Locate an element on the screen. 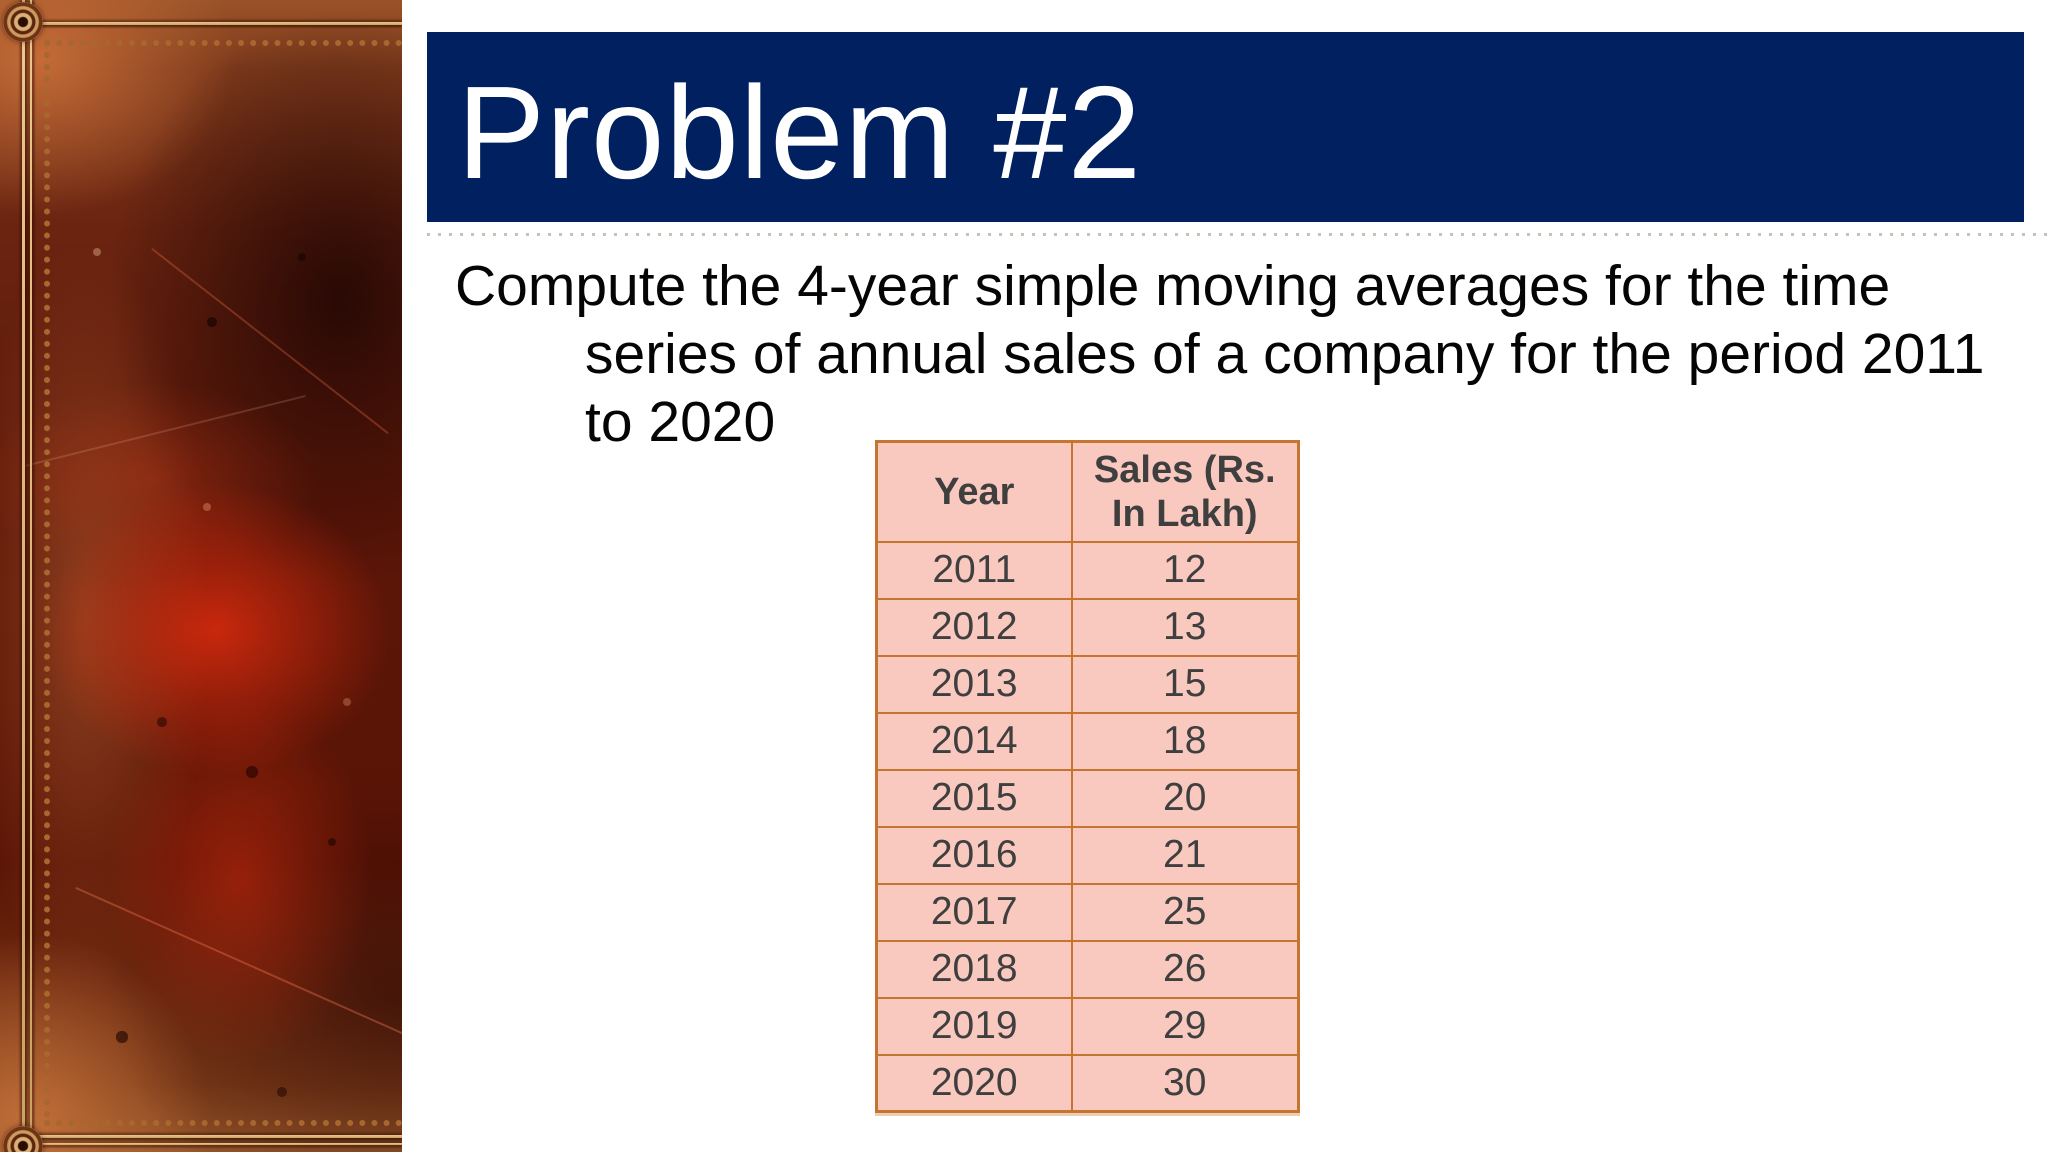  table-row: 2014 18 is located at coordinates (1087, 741).